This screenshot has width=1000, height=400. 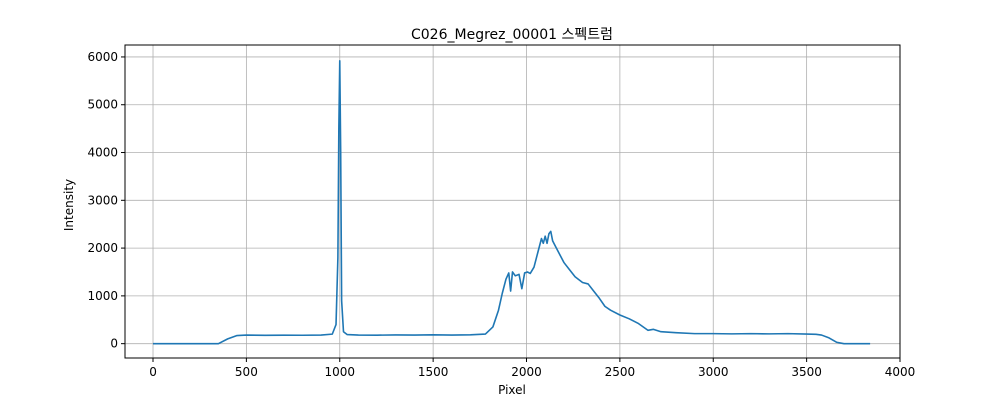 I want to click on y-tick-label: 3000, so click(x=102, y=200).